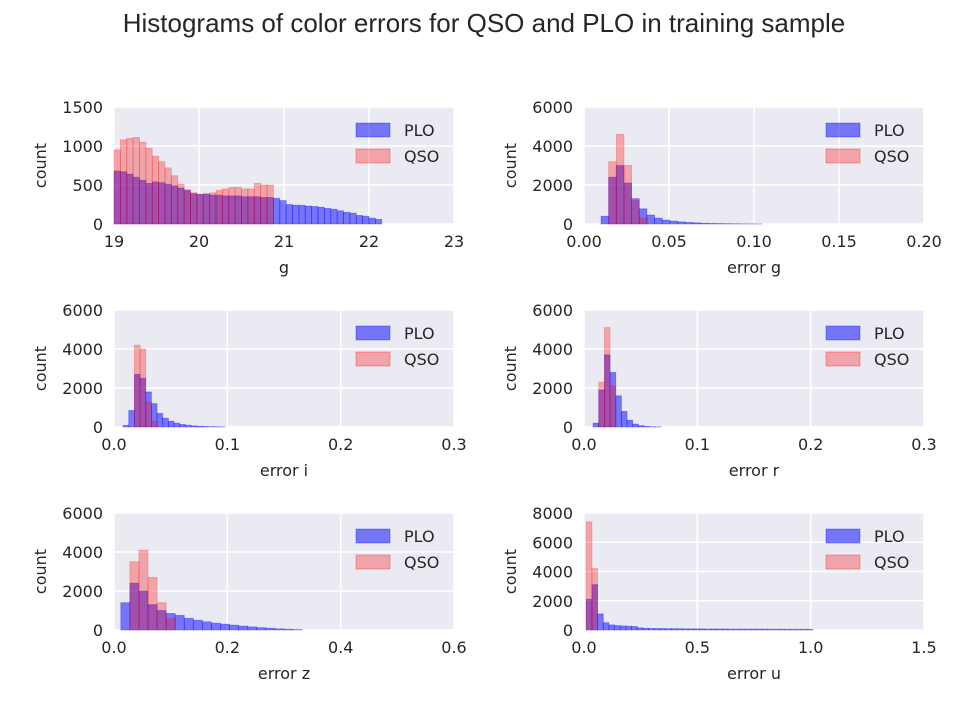 The width and height of the screenshot is (968, 718). Describe the element at coordinates (284, 267) in the screenshot. I see `x-axis-label: g` at that location.